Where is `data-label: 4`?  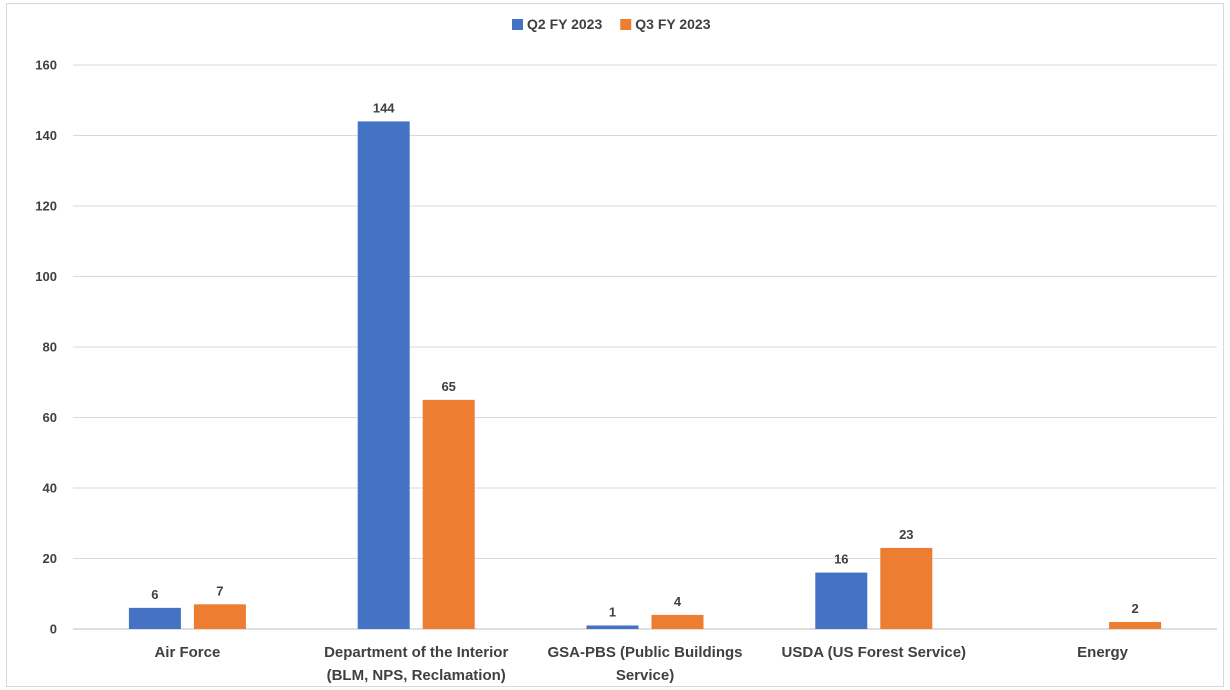 data-label: 4 is located at coordinates (678, 601).